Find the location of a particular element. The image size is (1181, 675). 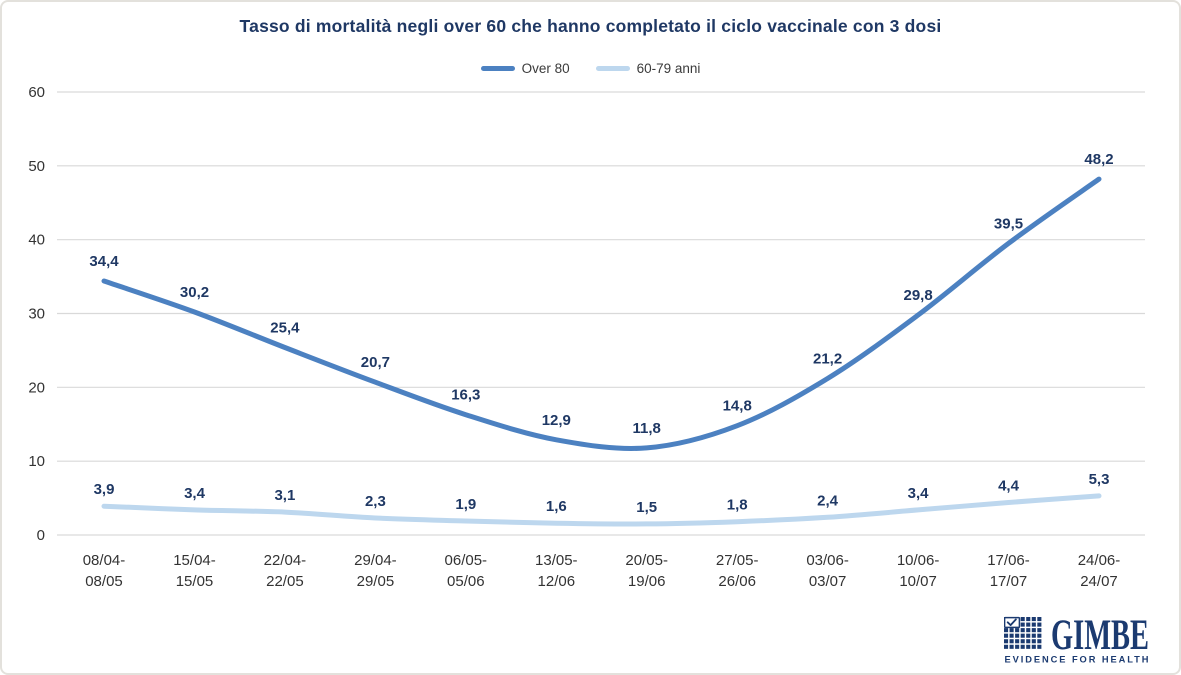

x-tick-label: 22/04- is located at coordinates (285, 560).